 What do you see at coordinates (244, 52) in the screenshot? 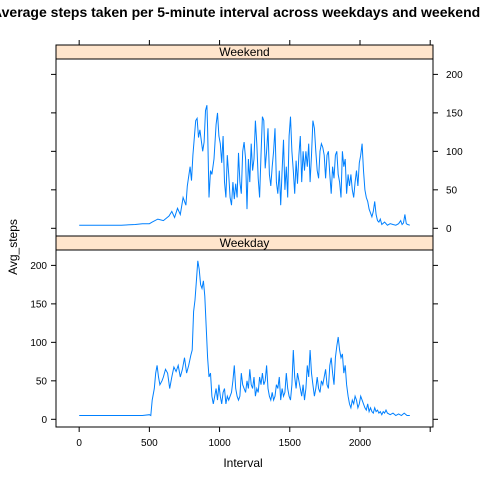
I see `strip-label-weekend: Weekend` at bounding box center [244, 52].